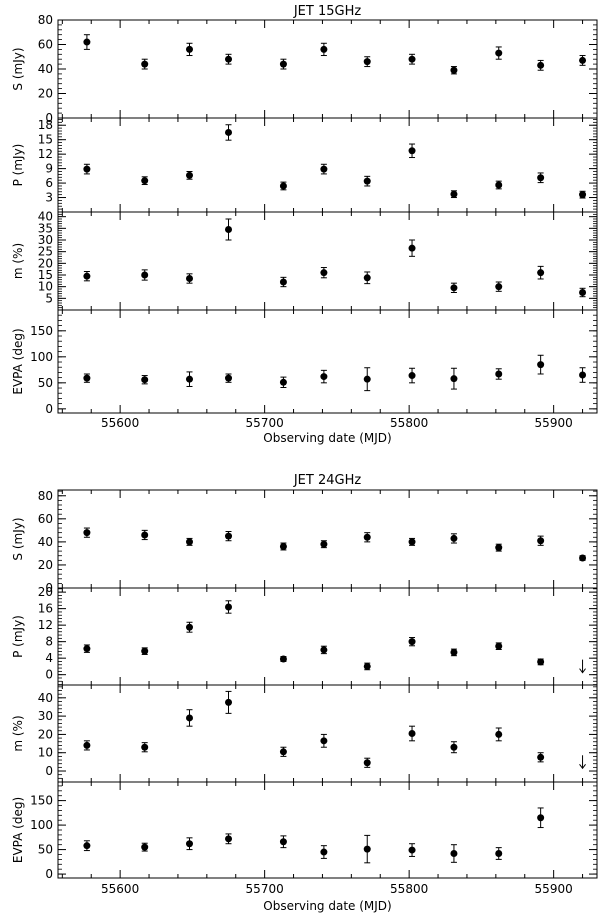 The image size is (600, 920). I want to click on y-tick-label: 80, so click(45, 496).